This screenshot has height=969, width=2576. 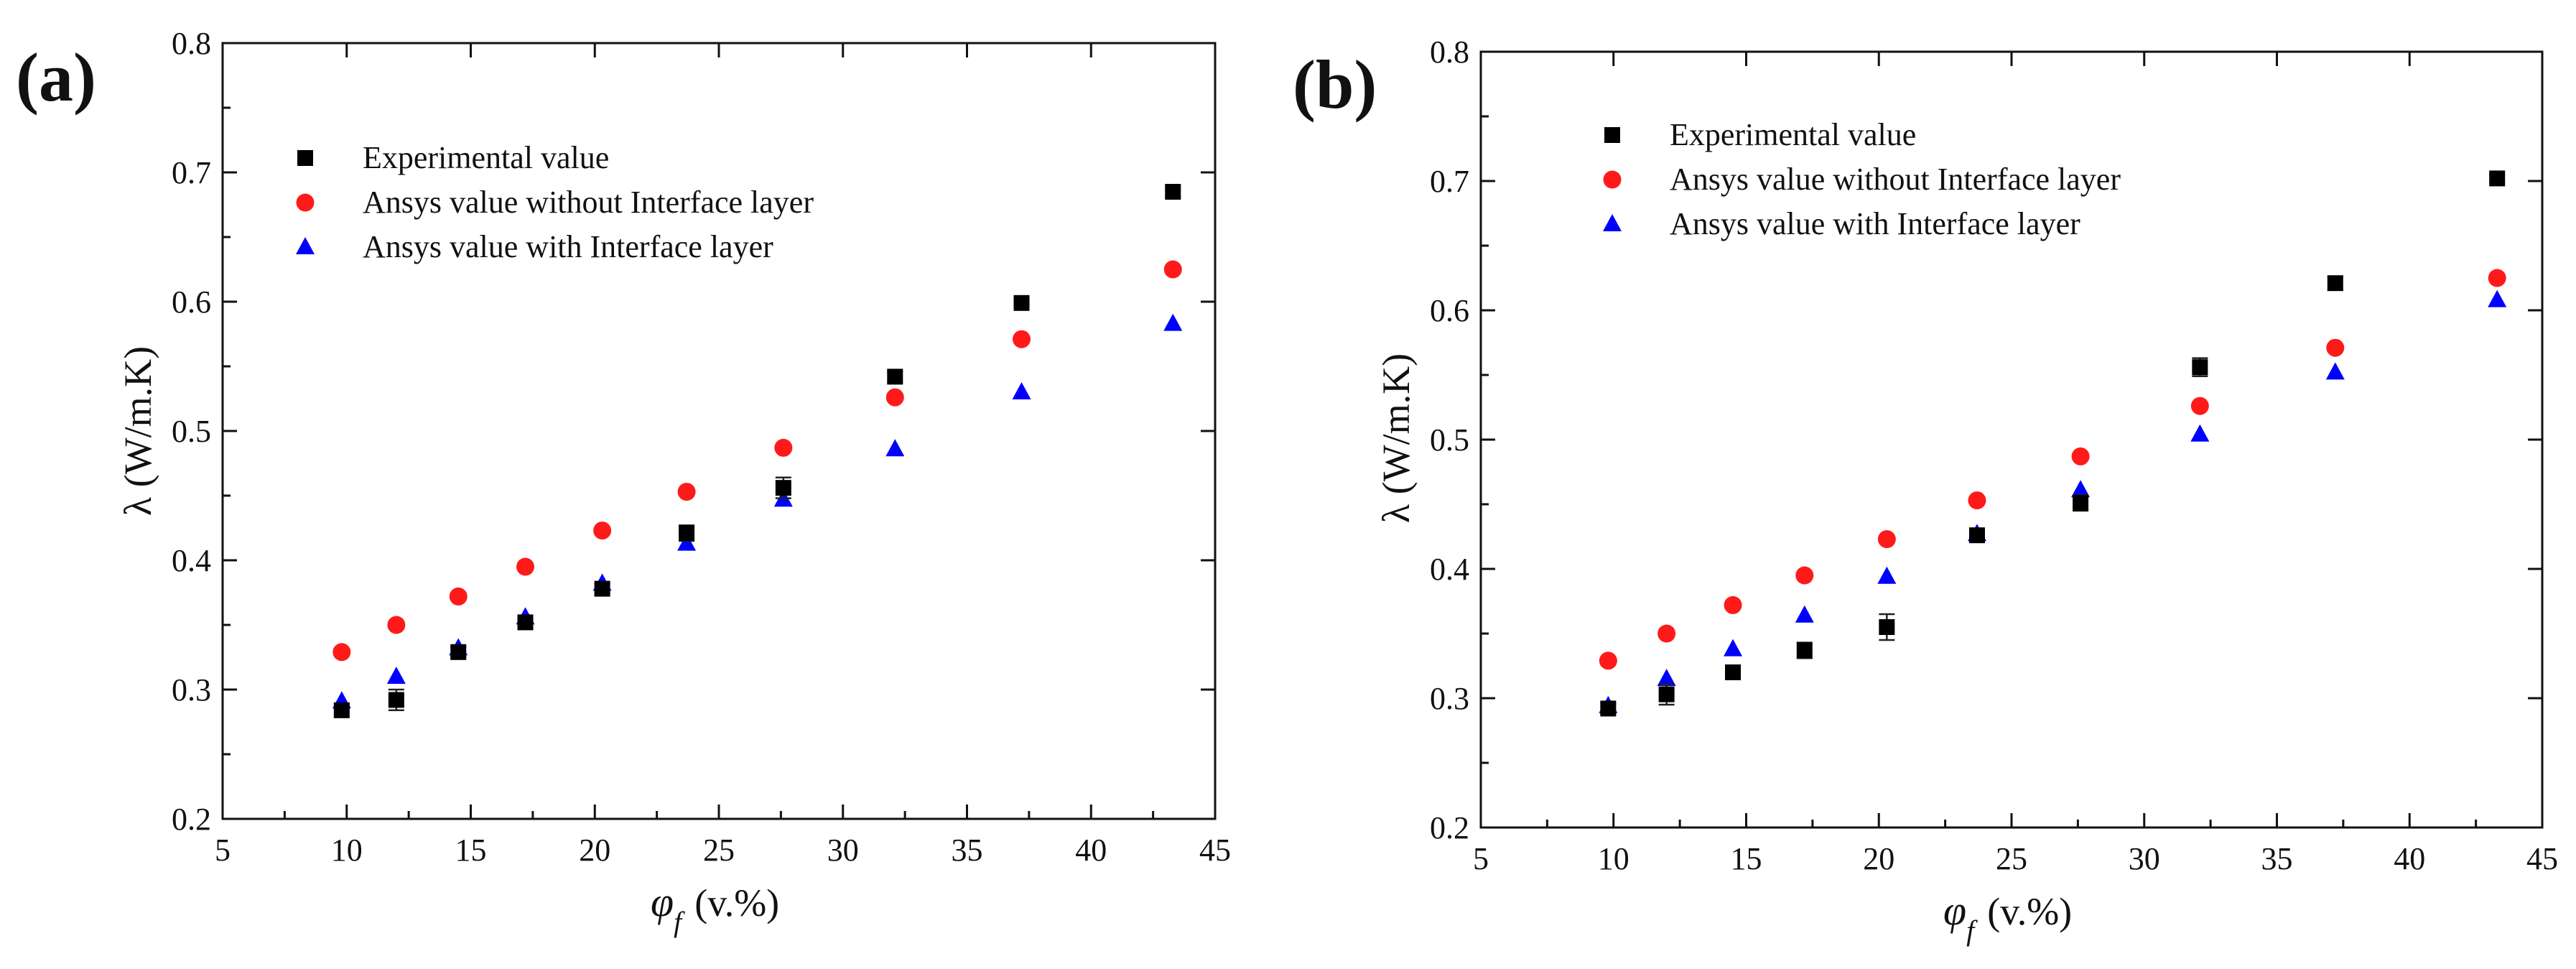 I want to click on y-tick-label: 0.8, so click(x=191, y=43).